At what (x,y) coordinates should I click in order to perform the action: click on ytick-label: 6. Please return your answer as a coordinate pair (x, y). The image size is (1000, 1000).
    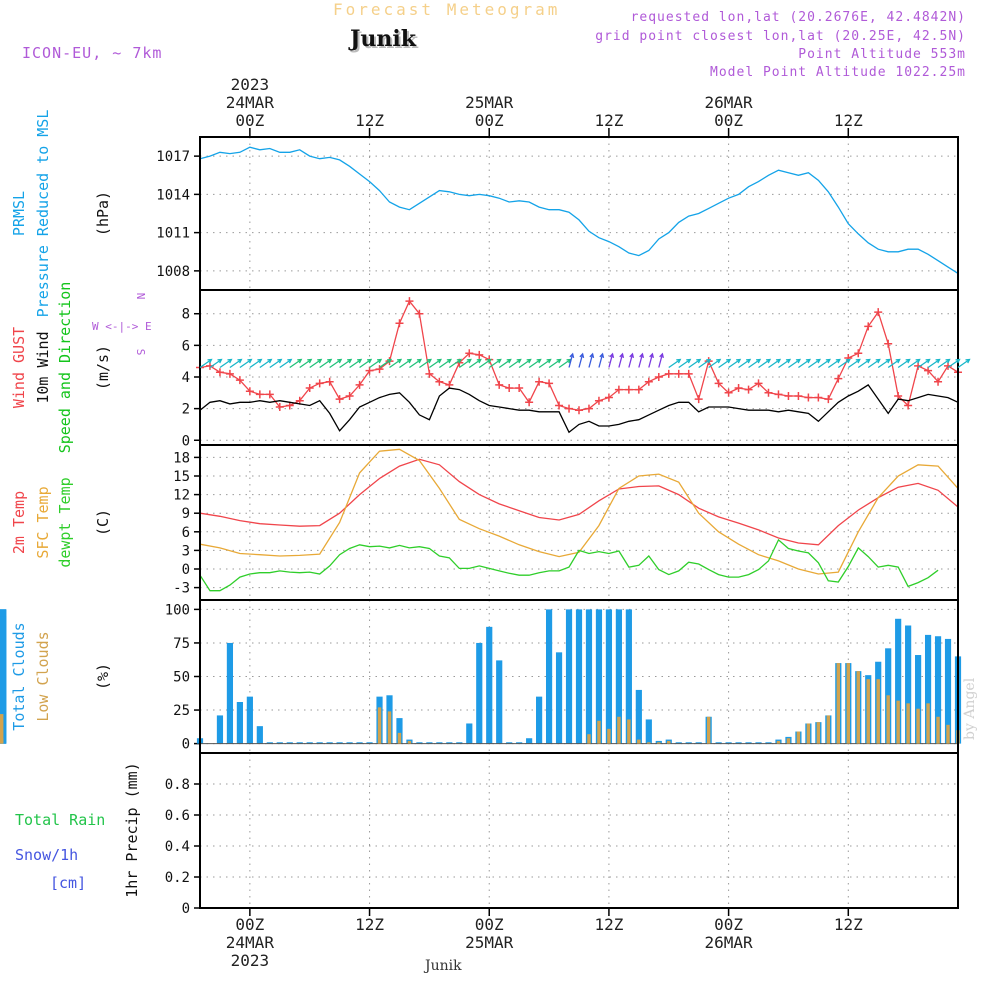
    Looking at the image, I should click on (186, 533).